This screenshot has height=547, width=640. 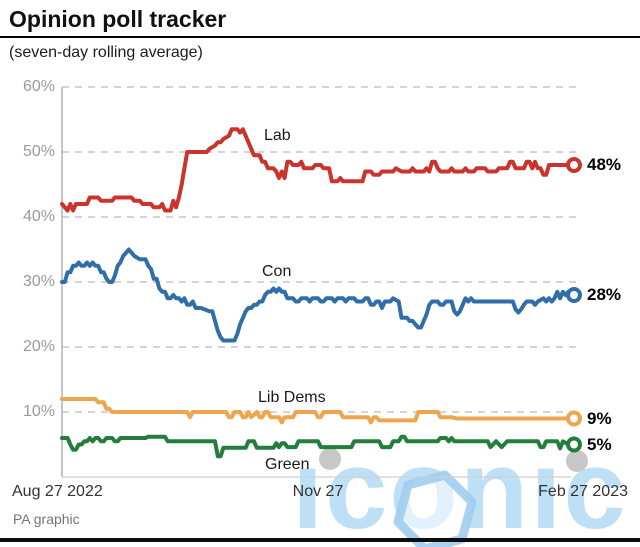 I want to click on source-credit: PA graphic, so click(x=46, y=519).